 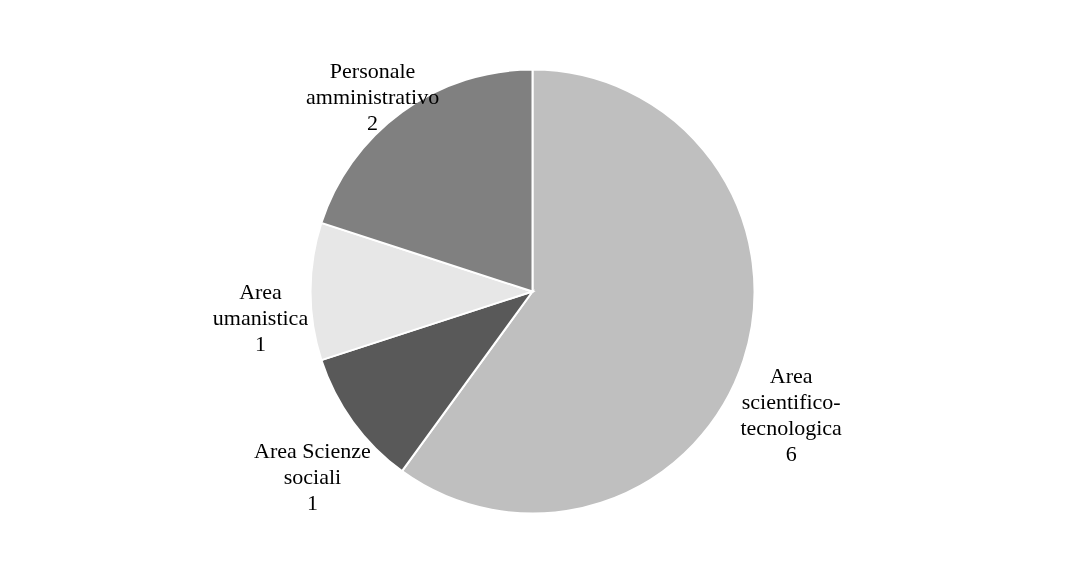 I want to click on slice-label: Personale amministrativo, so click(x=373, y=84).